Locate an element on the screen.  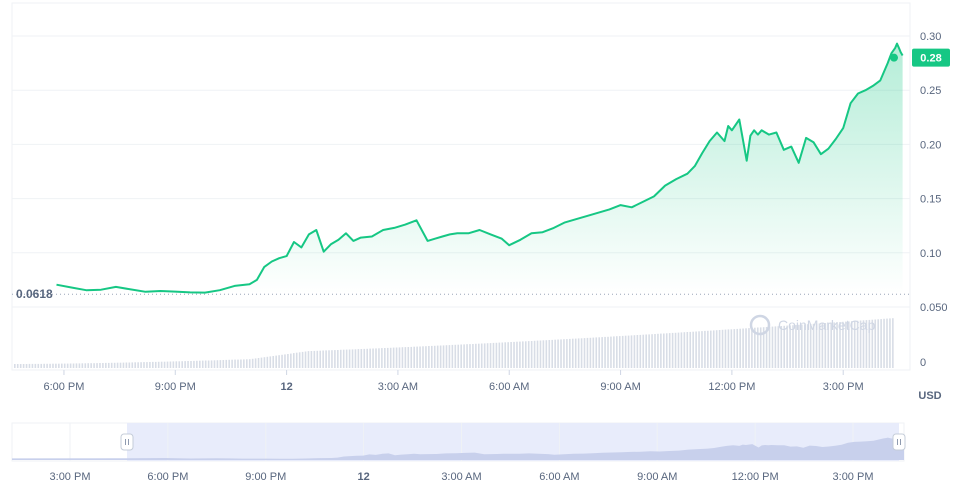
y-tick-label: 0.10 is located at coordinates (930, 254).